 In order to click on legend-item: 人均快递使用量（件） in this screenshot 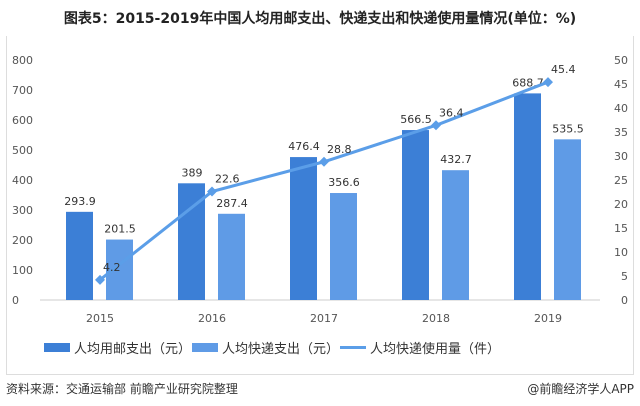, I will do `click(420, 347)`.